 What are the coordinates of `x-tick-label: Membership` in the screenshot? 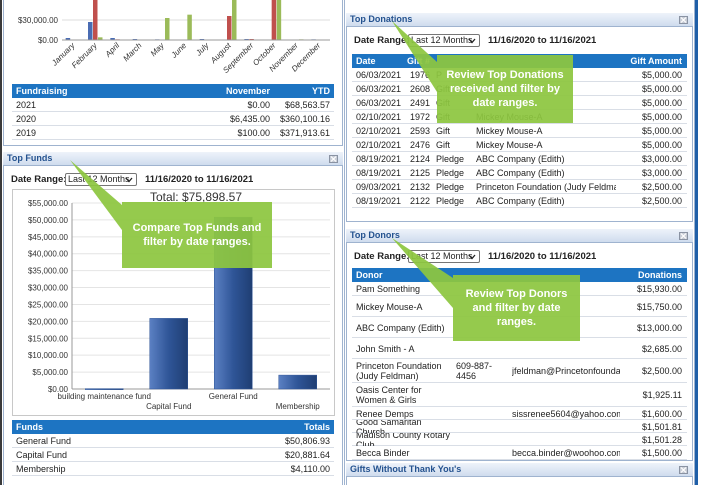 It's located at (298, 406).